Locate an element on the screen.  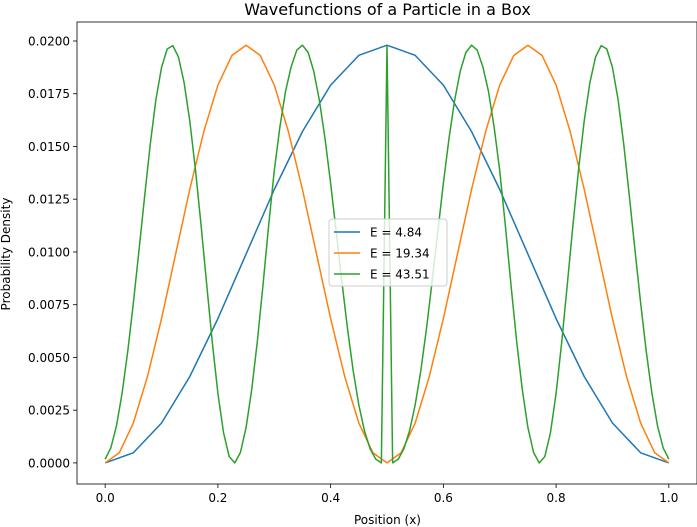
y-tick-label: 0.0075 is located at coordinates (49, 305).